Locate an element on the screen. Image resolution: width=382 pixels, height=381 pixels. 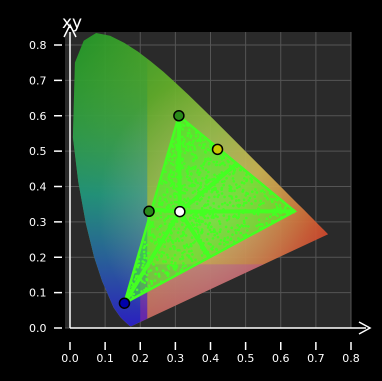
y-tick-label-7: 0.7 is located at coordinates (38, 80).